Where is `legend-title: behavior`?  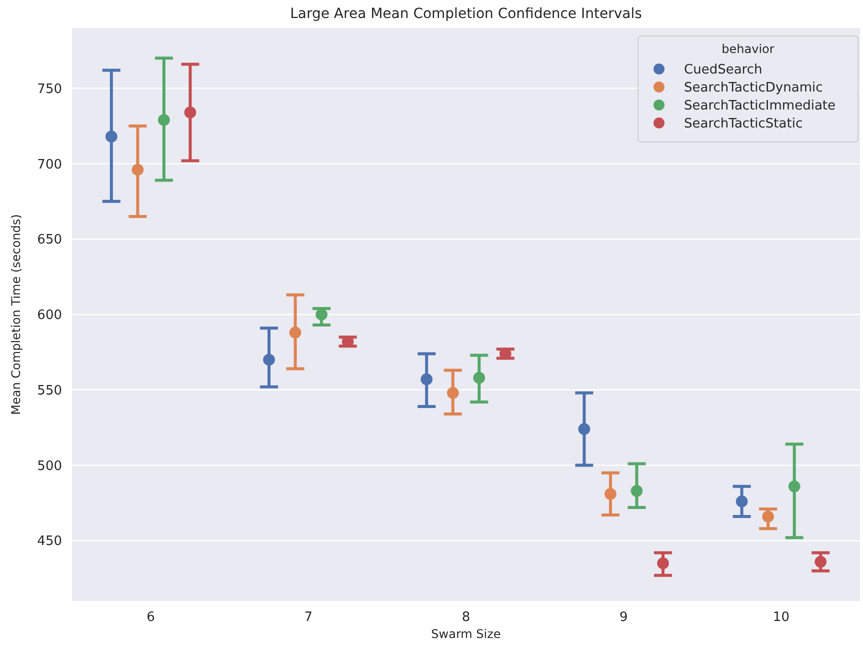 legend-title: behavior is located at coordinates (748, 49).